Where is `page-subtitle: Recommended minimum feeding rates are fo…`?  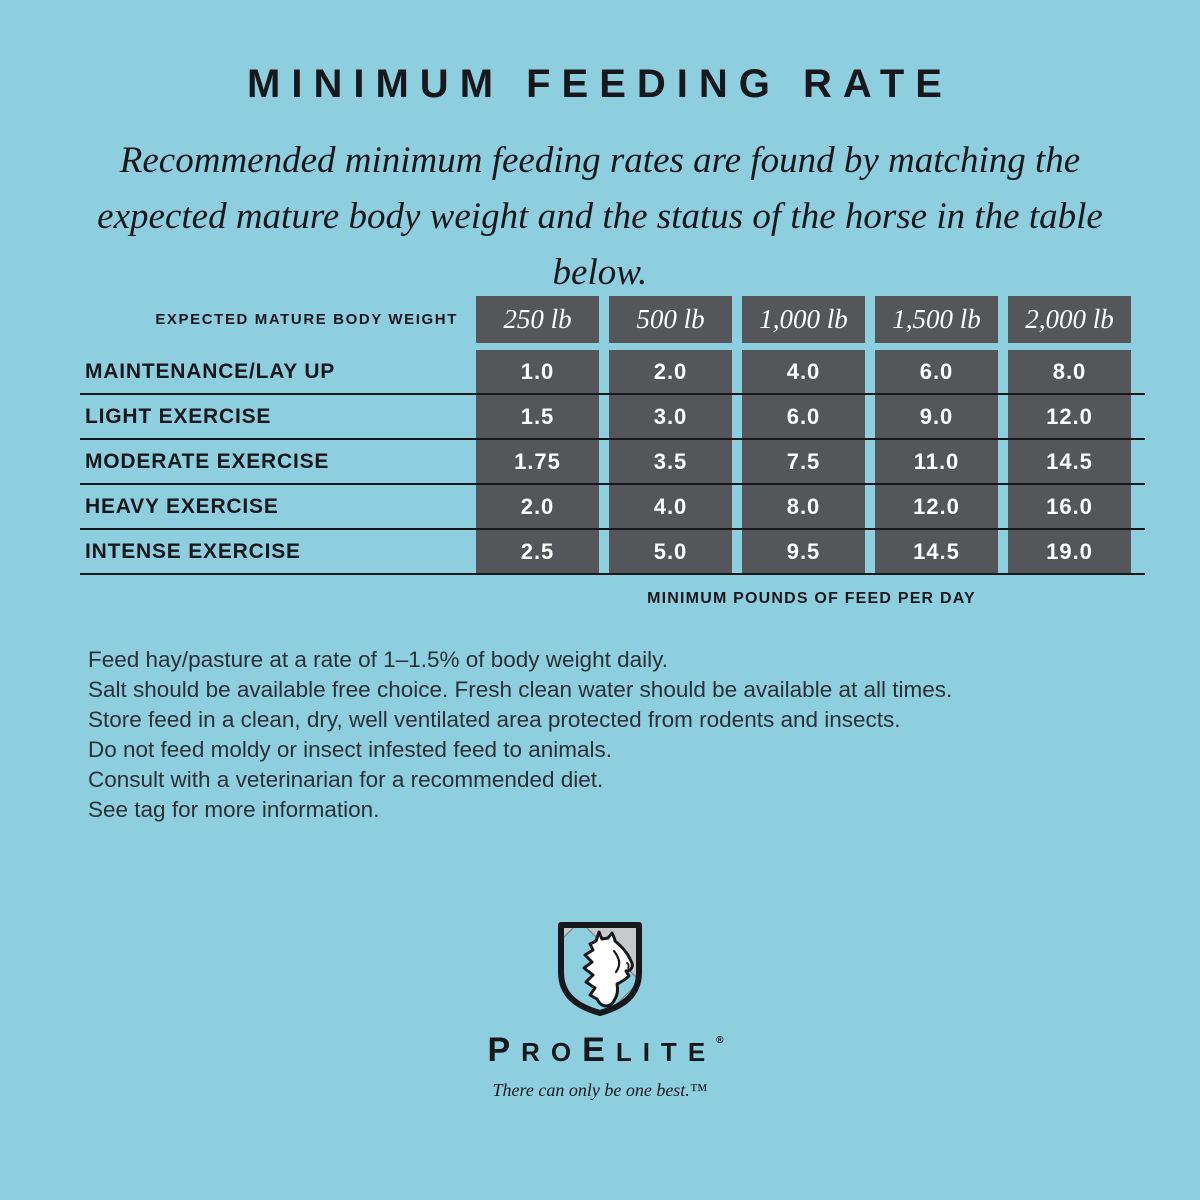
page-subtitle: Recommended minimum feeding rates are fo… is located at coordinates (600, 216).